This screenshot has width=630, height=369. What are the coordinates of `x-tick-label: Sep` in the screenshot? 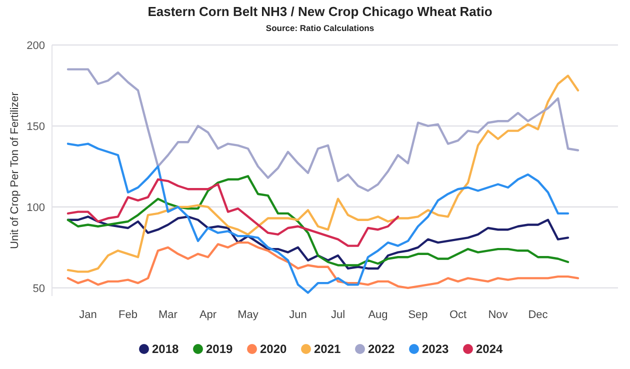 It's located at (418, 315).